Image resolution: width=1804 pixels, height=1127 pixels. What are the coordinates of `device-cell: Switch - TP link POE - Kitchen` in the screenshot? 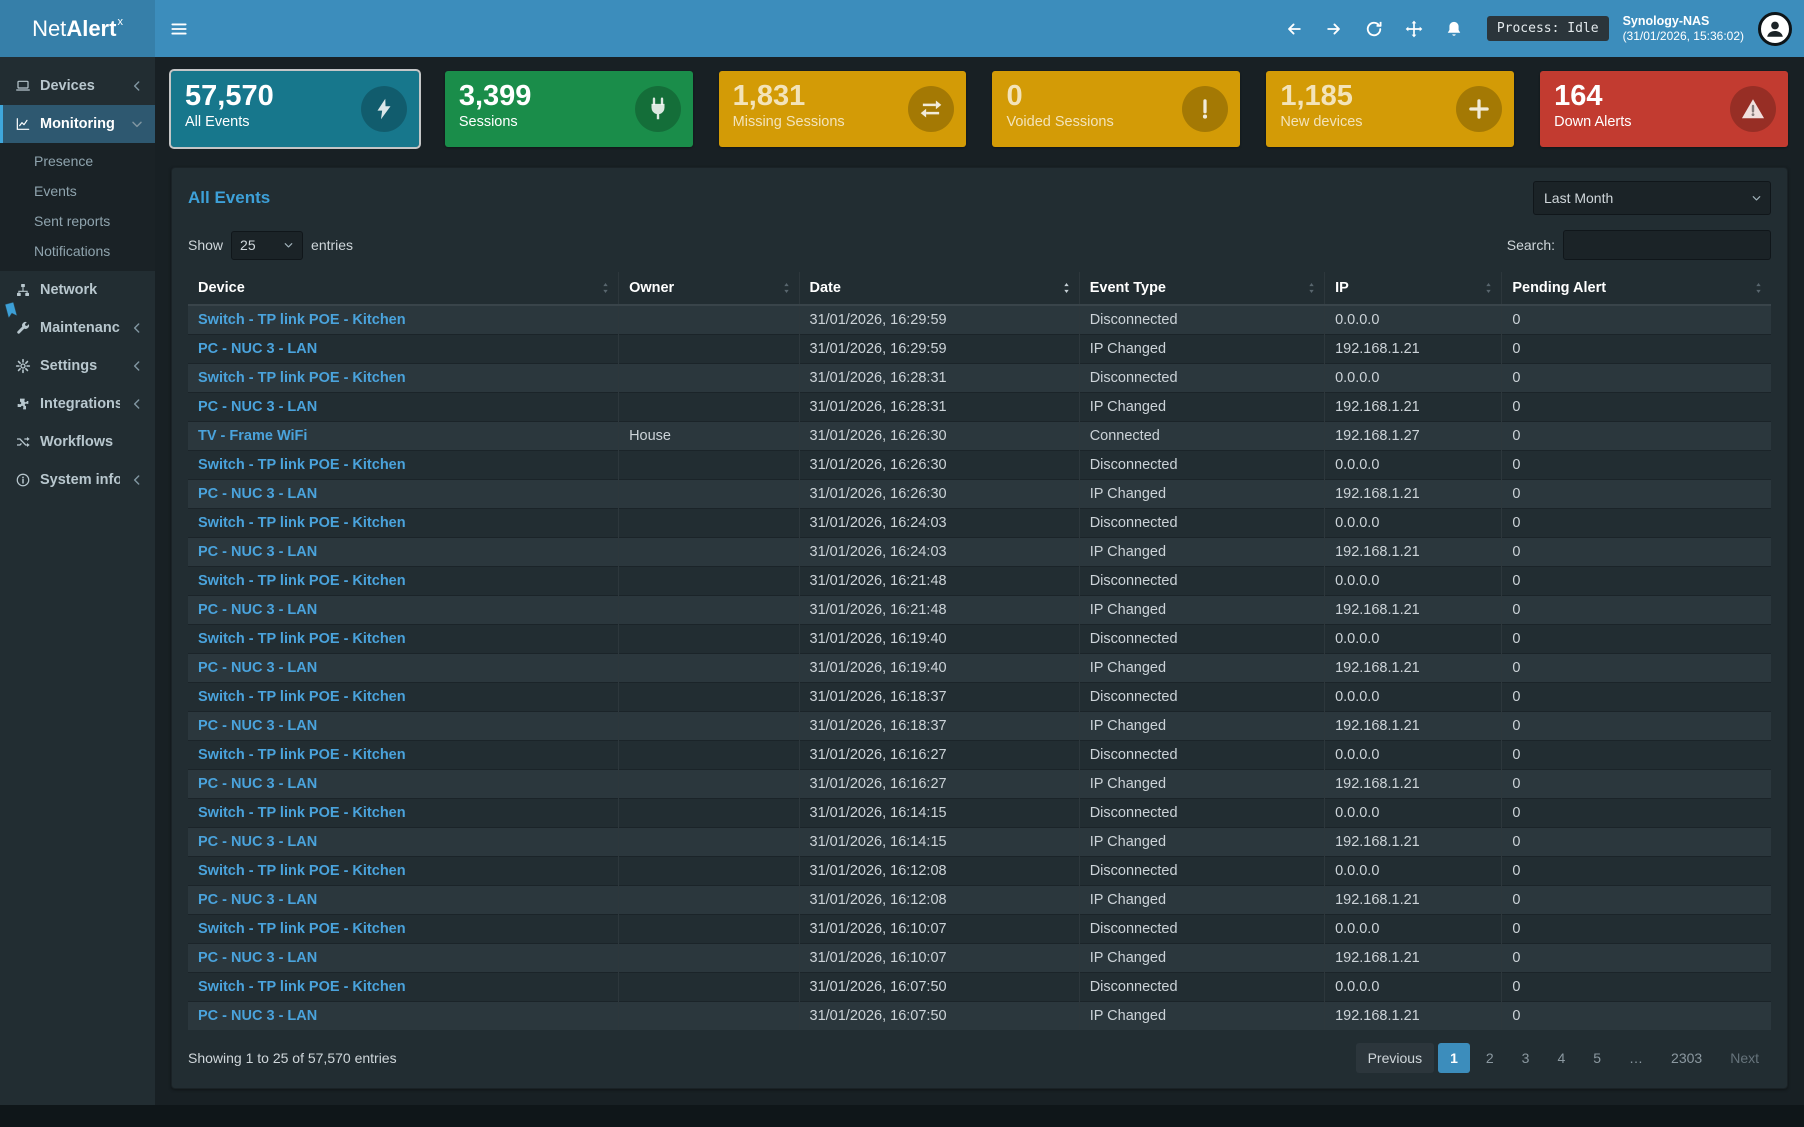 It's located at (403, 754).